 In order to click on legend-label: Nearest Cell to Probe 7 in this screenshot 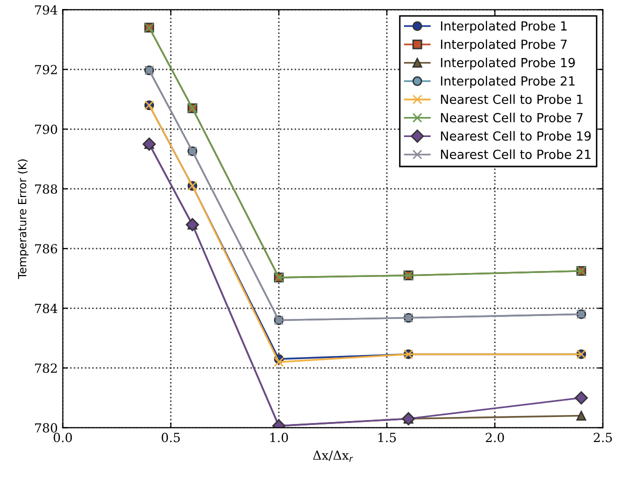, I will do `click(512, 117)`.